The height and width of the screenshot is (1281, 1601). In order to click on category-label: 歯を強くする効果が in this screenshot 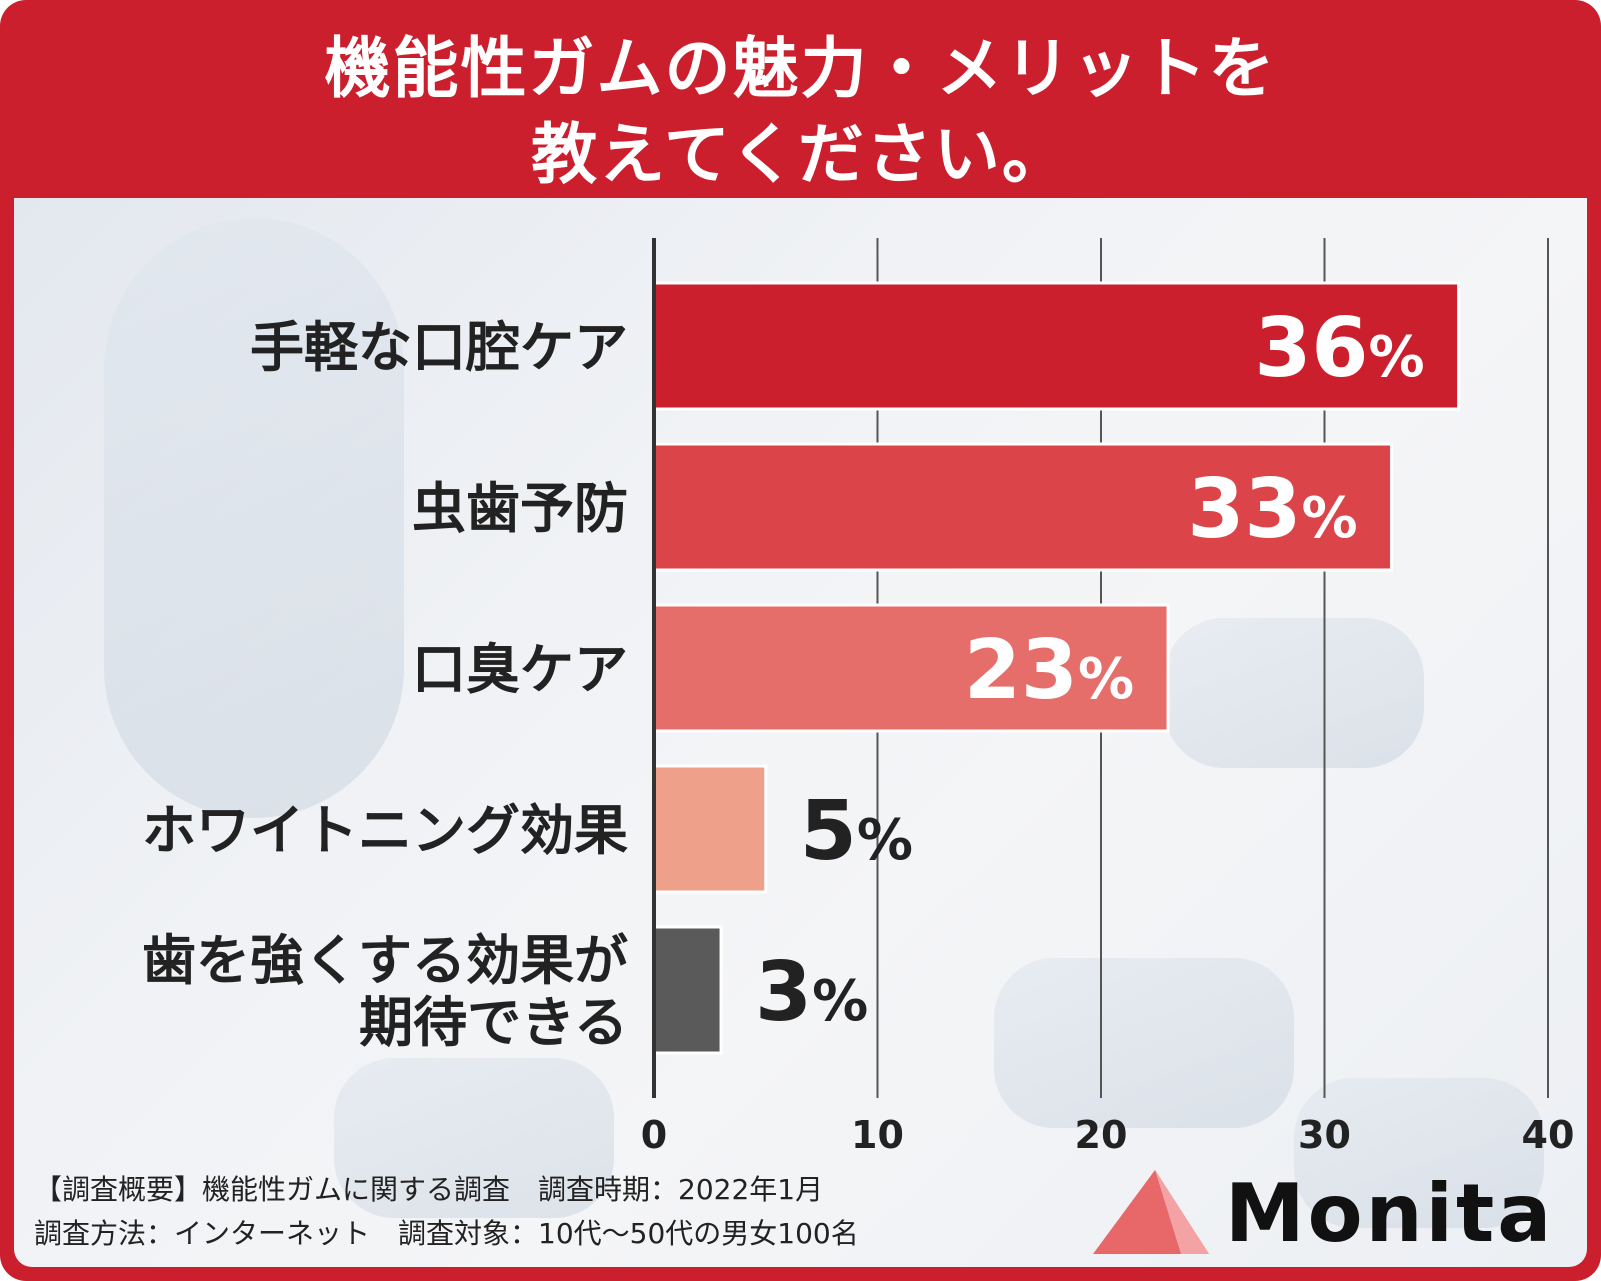, I will do `click(385, 960)`.